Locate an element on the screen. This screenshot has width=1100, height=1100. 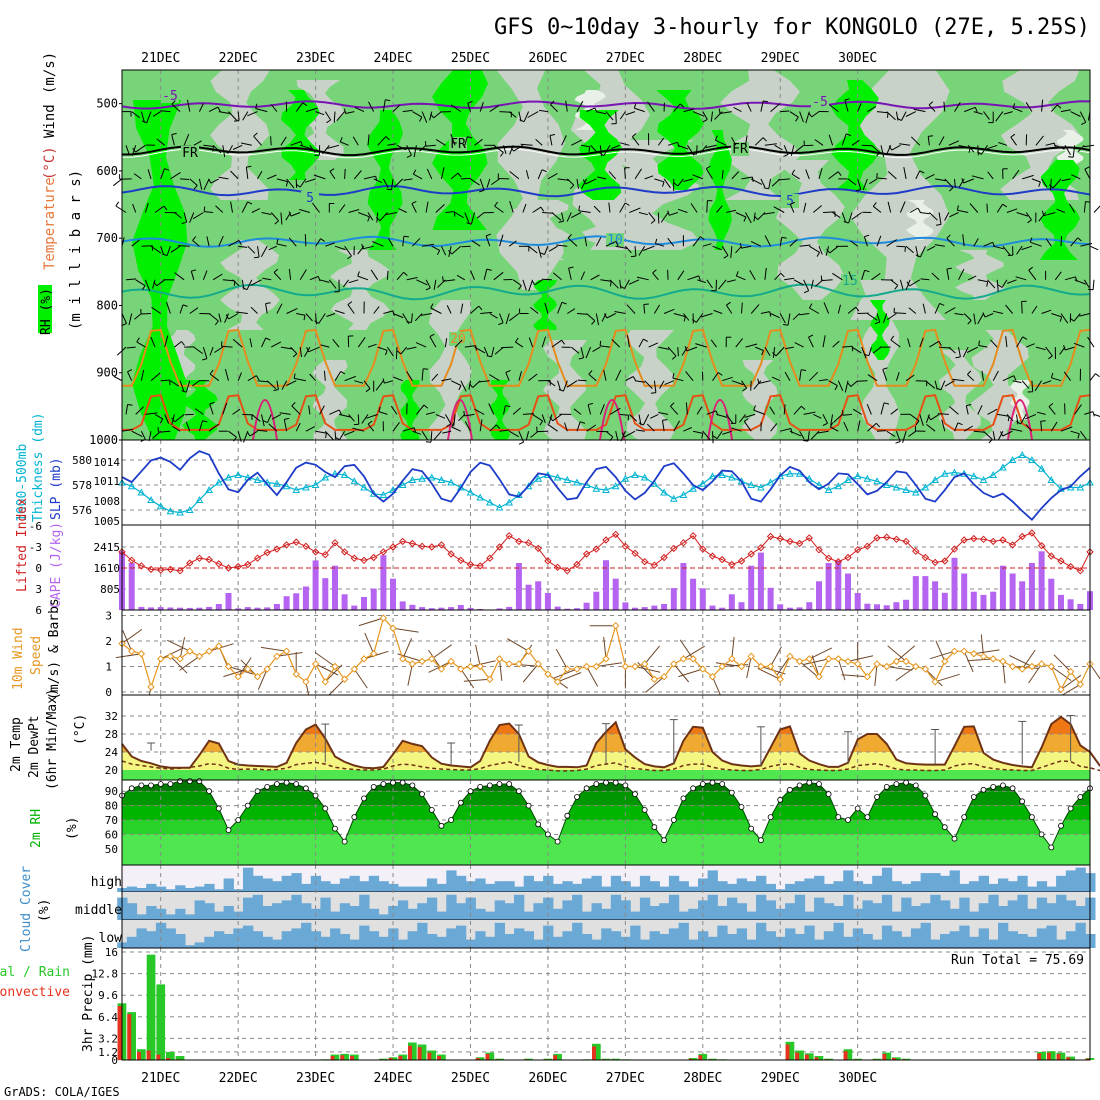
precip-convective-bar is located at coordinates (487, 1056).